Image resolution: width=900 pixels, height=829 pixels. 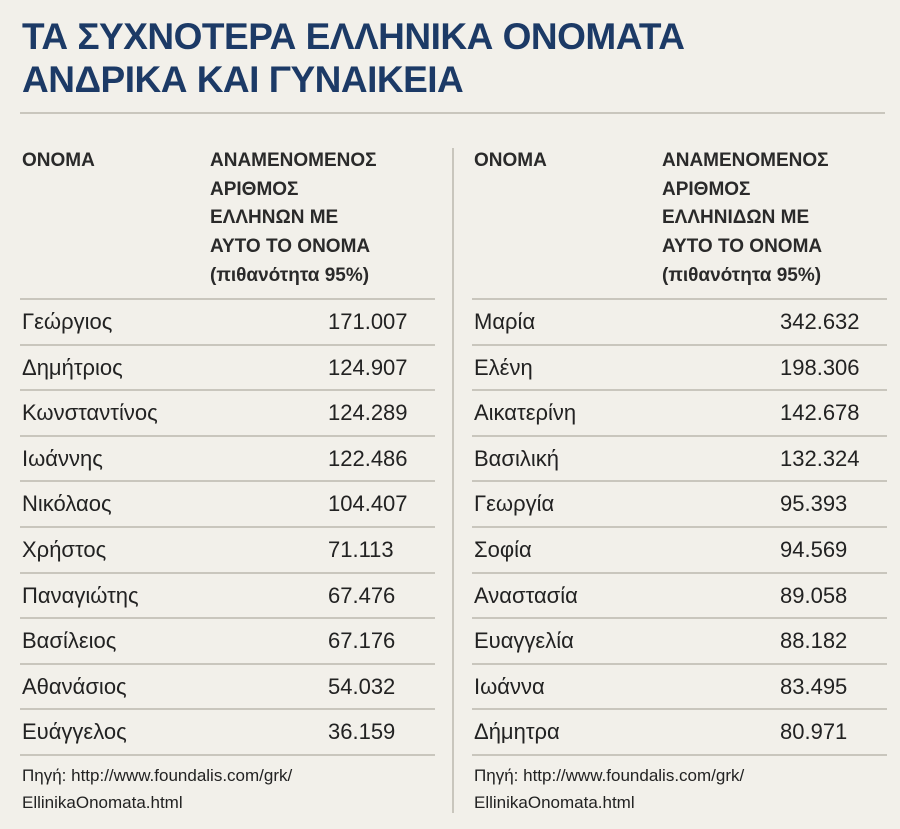 I want to click on count-cell: 198.306, so click(x=820, y=367).